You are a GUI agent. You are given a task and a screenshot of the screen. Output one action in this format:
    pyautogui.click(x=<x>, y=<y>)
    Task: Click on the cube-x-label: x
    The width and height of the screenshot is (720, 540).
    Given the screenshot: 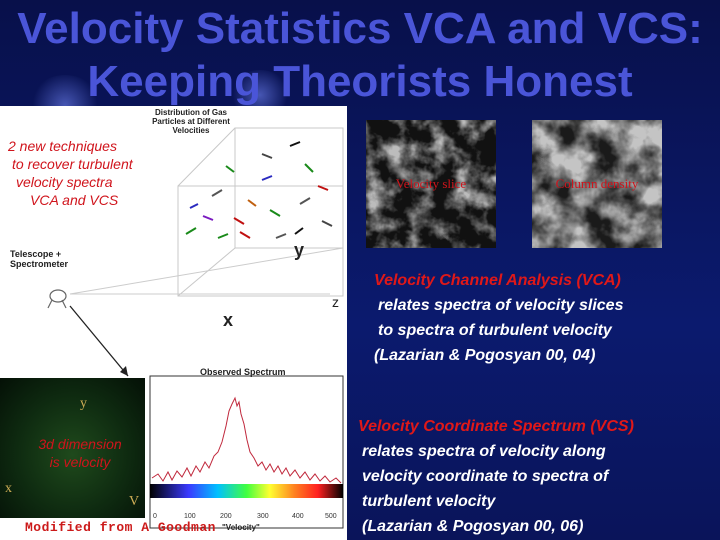 What is the action you would take?
    pyautogui.click(x=8, y=488)
    